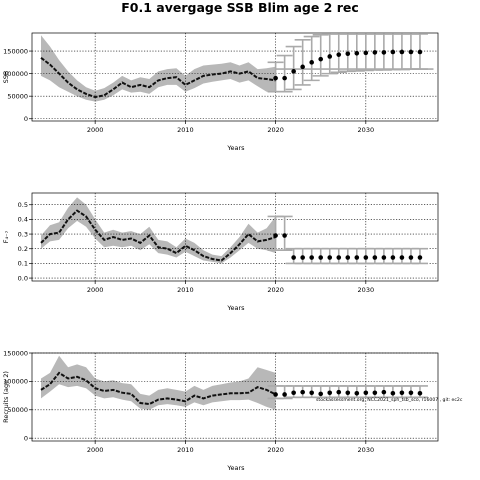 This screenshot has width=480, height=480. I want to click on ssb-x-tick-label: 2020, so click(275, 130).